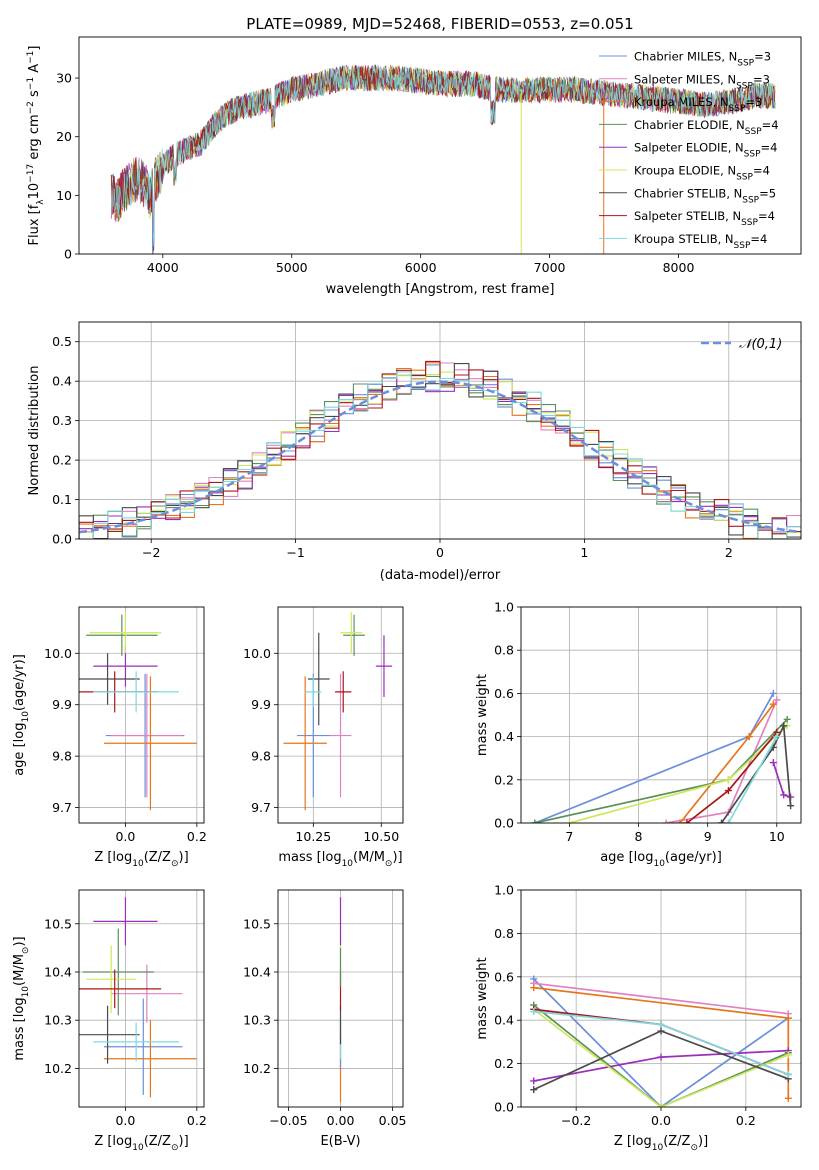 Image resolution: width=819 pixels, height=1170 pixels. Describe the element at coordinates (261, 756) in the screenshot. I see `tick-label-y: 9.8` at that location.